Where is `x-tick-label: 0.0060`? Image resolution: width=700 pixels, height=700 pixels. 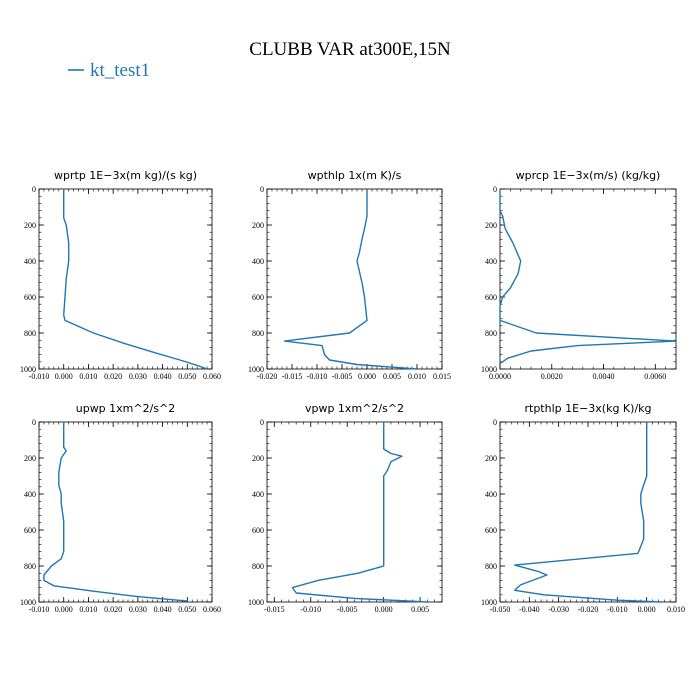
x-tick-label: 0.0060 is located at coordinates (655, 376).